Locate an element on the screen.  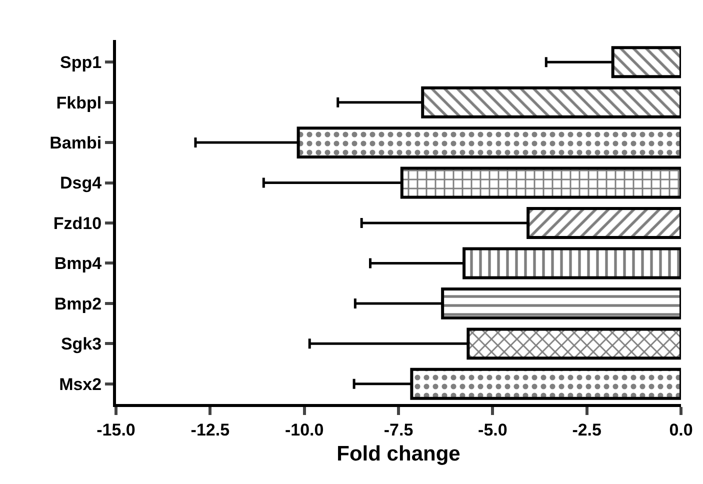
x-tick-label: -12.5 is located at coordinates (210, 430).